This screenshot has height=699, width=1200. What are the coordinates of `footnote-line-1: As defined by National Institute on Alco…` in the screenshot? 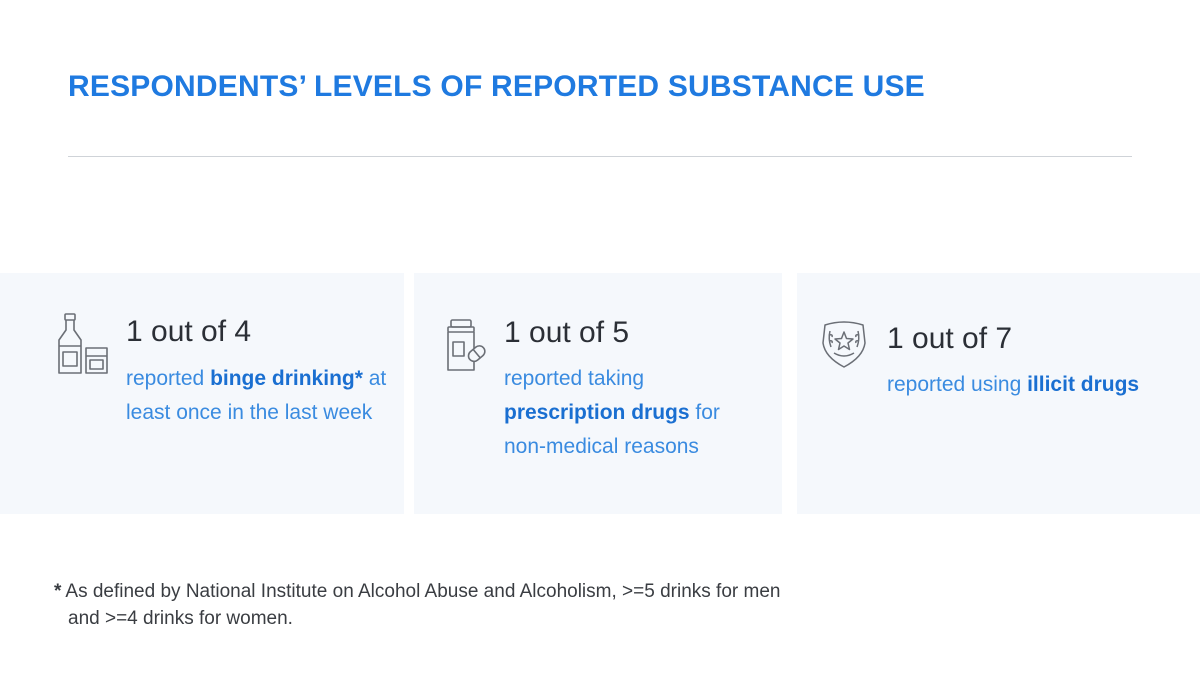 It's located at (423, 591).